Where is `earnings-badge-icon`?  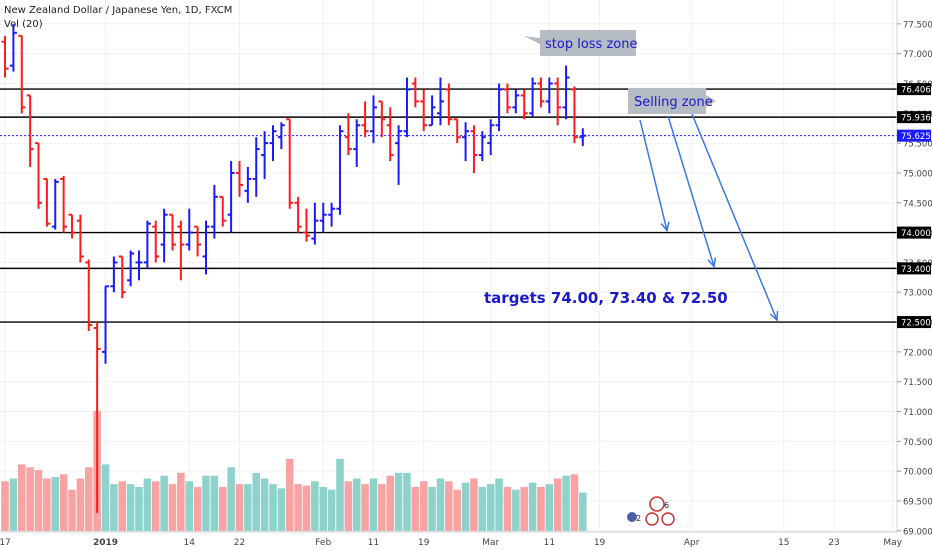
earnings-badge-icon is located at coordinates (668, 519).